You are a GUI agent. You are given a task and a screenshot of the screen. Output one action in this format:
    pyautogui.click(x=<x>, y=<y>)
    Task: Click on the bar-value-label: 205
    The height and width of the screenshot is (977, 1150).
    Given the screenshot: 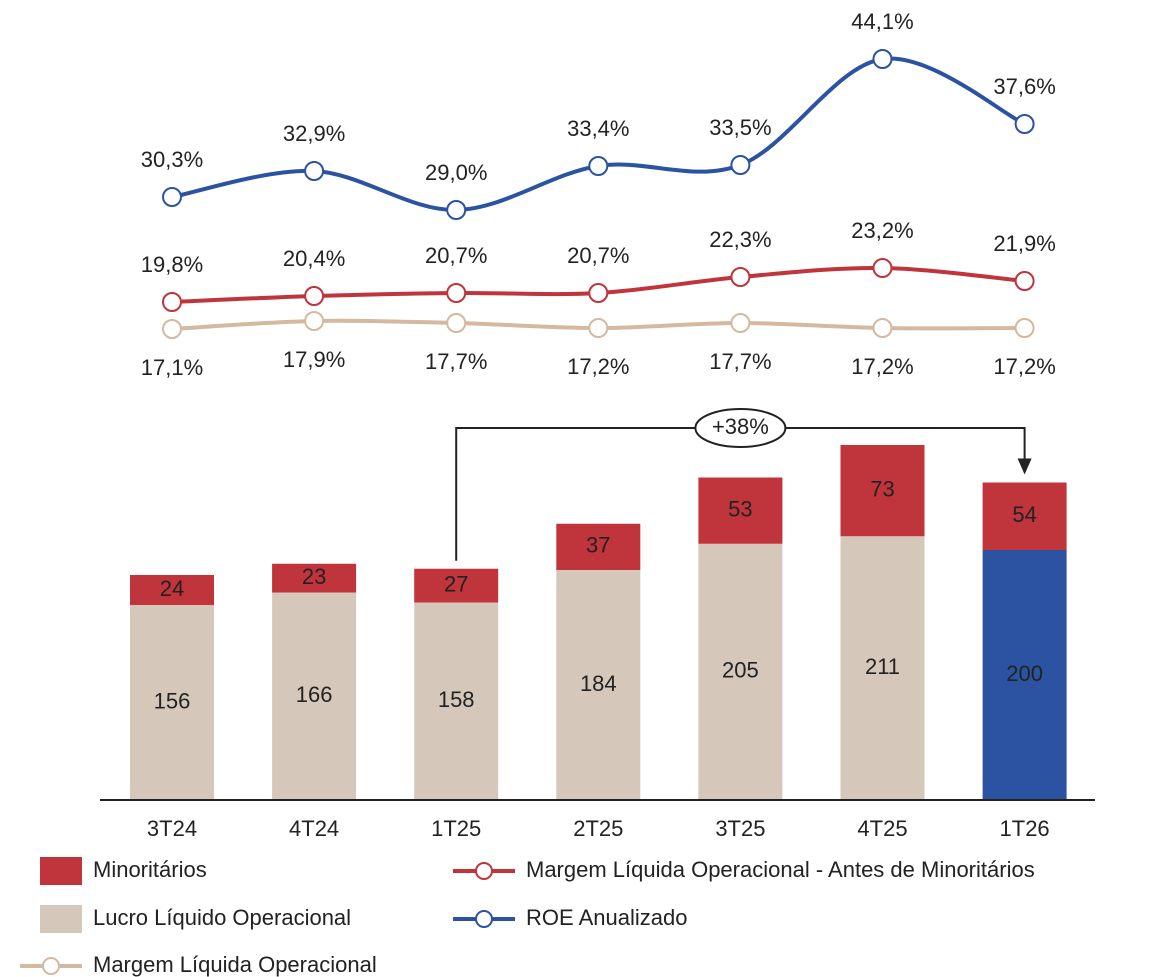 What is the action you would take?
    pyautogui.click(x=740, y=670)
    